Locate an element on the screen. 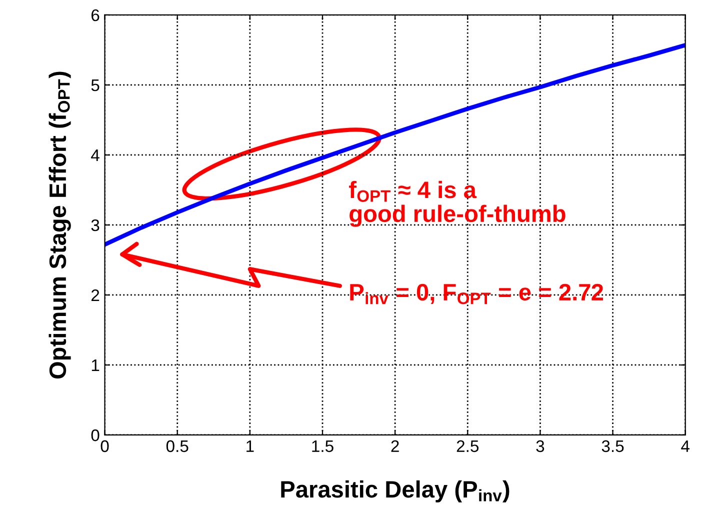 Image resolution: width=708 pixels, height=516 pixels. annotation: f$_{OPT}$ ≈ 4 is a good rule-of-thumb is located at coordinates (457, 203).